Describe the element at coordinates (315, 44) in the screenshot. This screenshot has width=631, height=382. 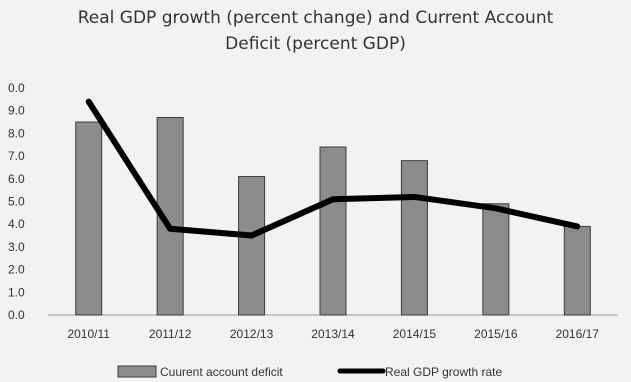
I see `chart-title-line-2: Deficit (percent GDP)` at that location.